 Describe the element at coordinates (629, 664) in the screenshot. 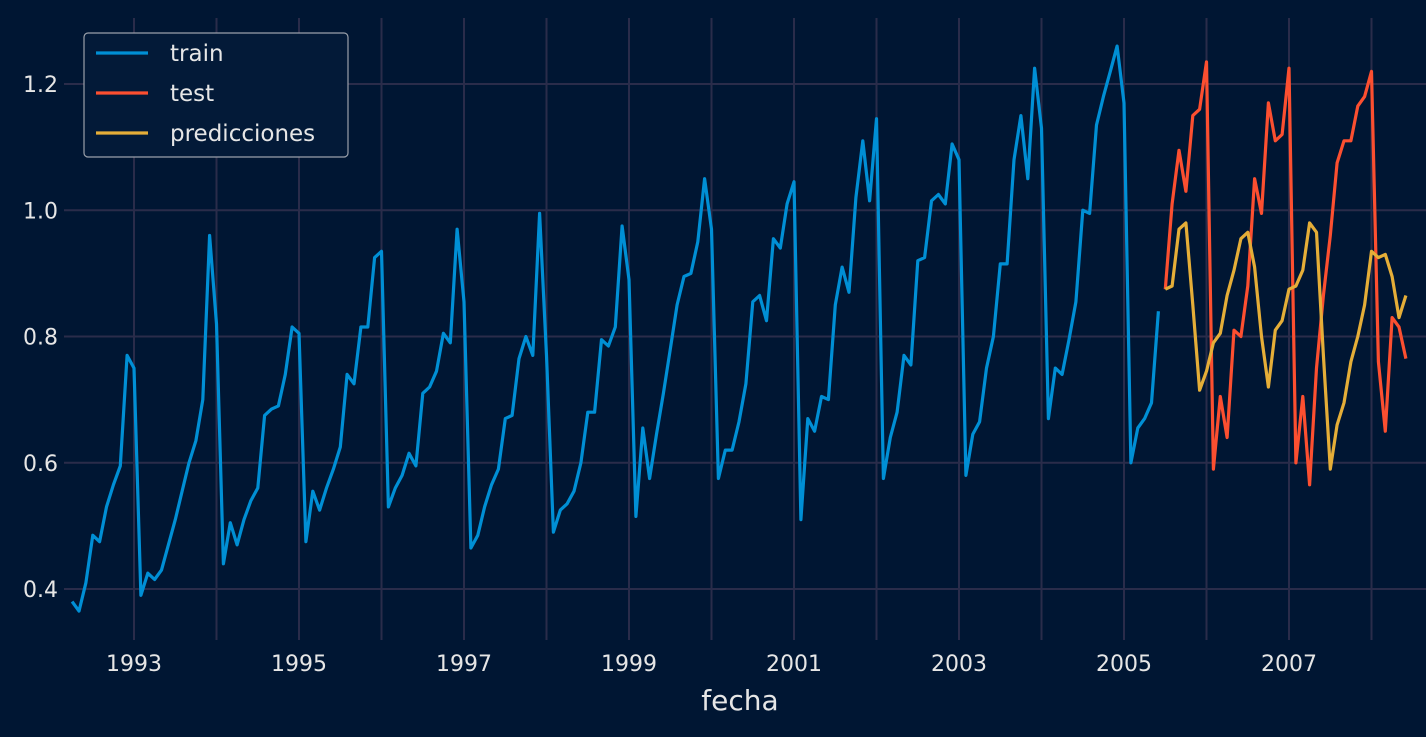

I see `x-tick-label: 1999` at that location.